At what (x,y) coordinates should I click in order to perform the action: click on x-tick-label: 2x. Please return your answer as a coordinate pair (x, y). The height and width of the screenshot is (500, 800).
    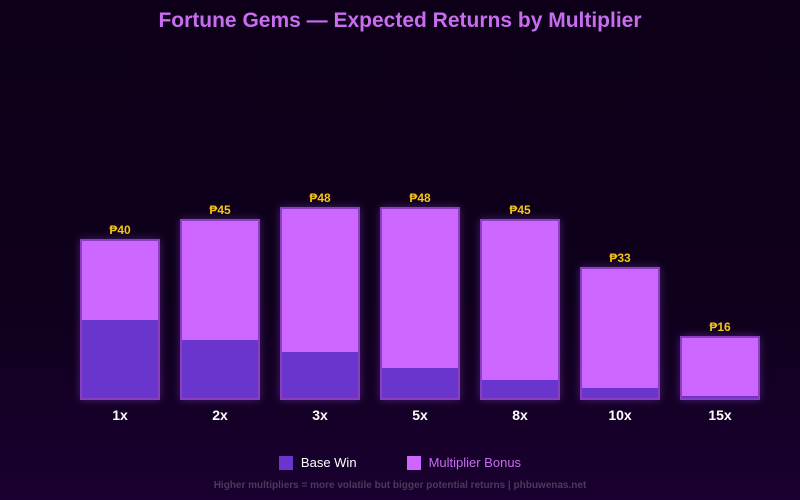
    Looking at the image, I should click on (220, 415).